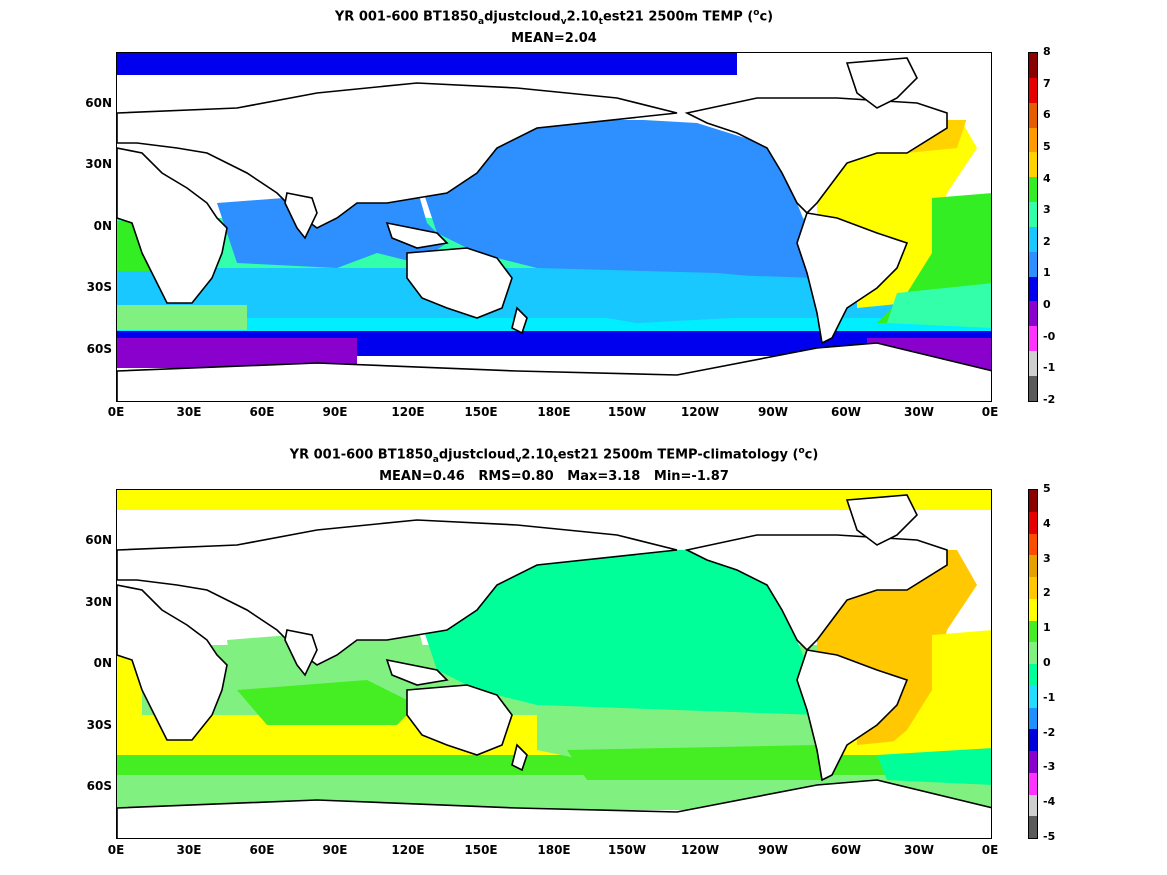  What do you see at coordinates (301, 216) in the screenshot?
I see `india` at bounding box center [301, 216].